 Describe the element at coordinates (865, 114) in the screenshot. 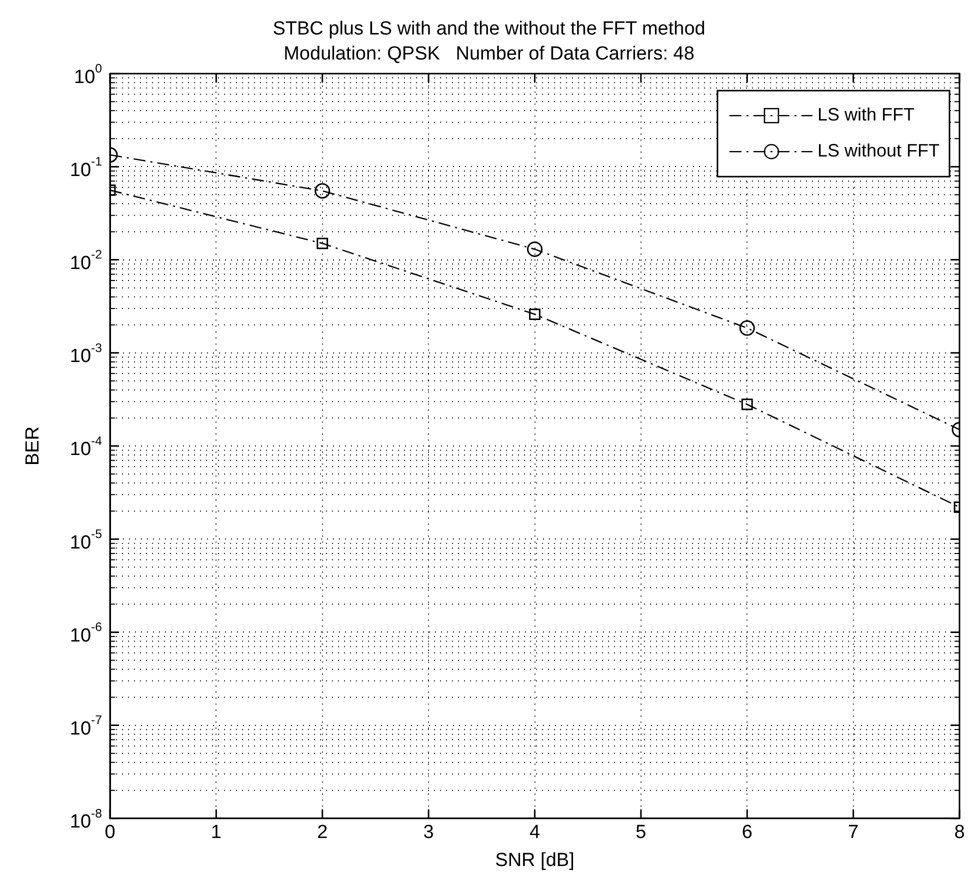

I see `legend-label: LS with FFT` at that location.